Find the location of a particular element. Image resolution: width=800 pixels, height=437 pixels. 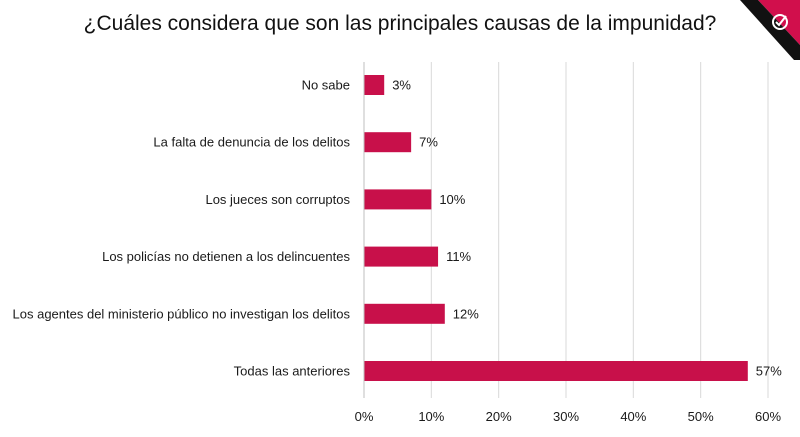

value-label: 57% is located at coordinates (769, 371).